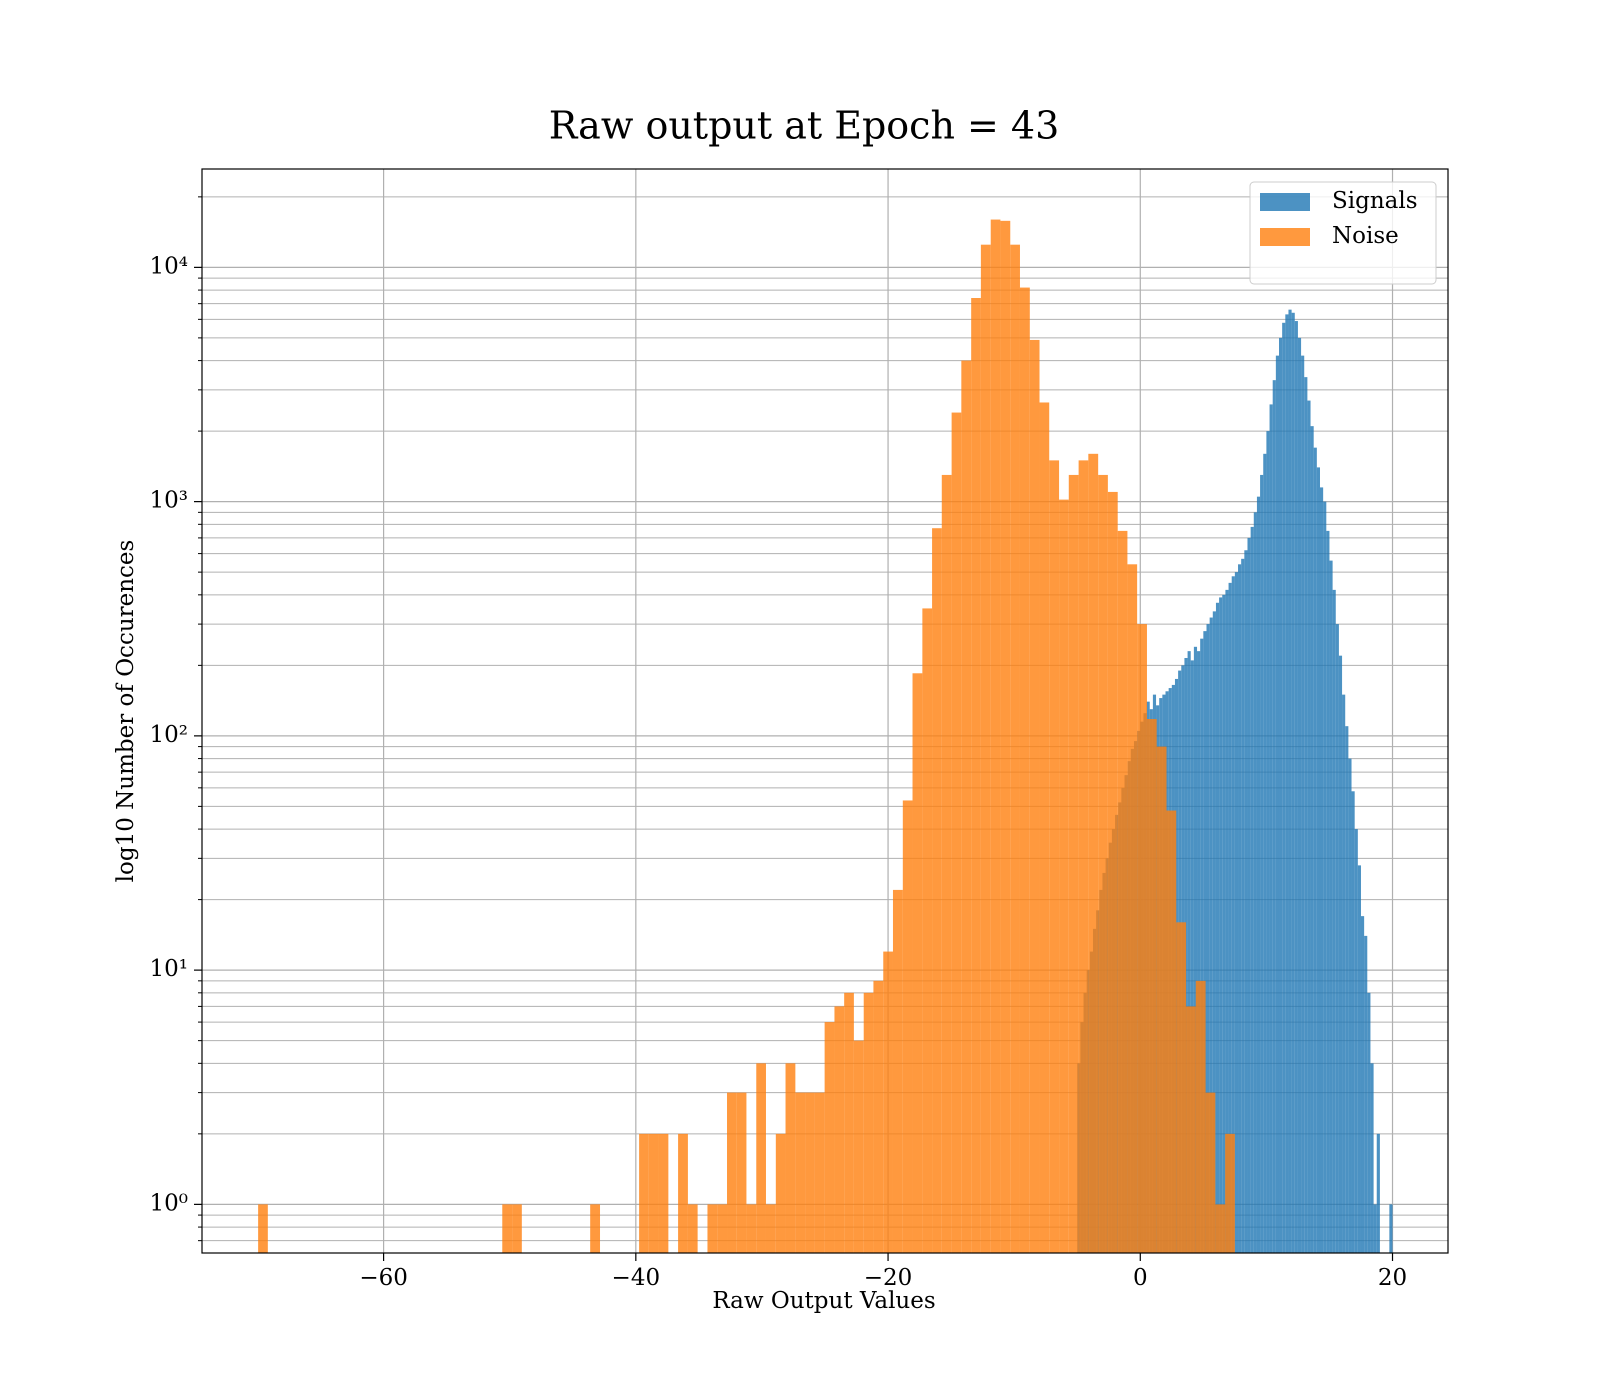 This screenshot has width=1600, height=1400. I want to click on y-tick-label: 10⁰, so click(169, 1203).